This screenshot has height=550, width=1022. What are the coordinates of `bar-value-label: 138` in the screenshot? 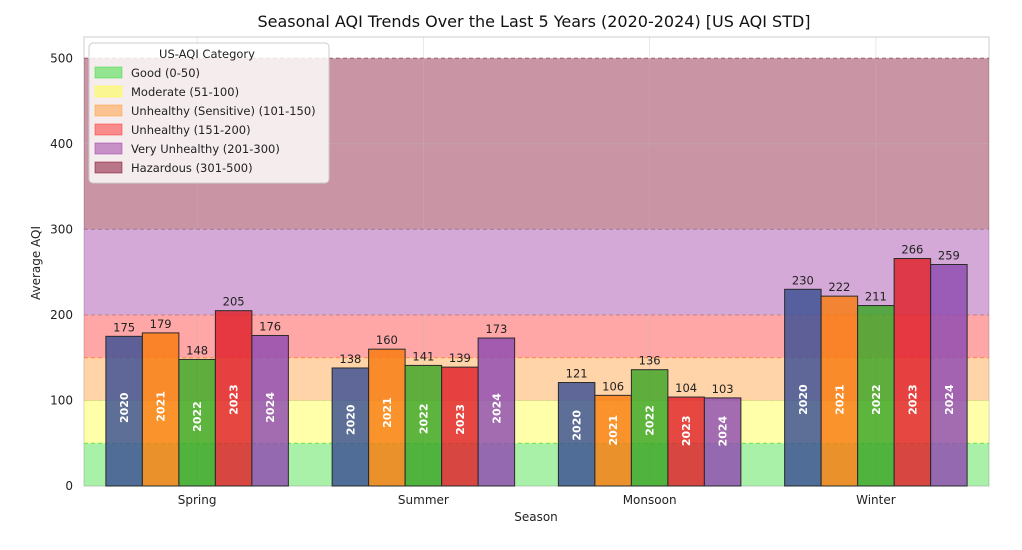 It's located at (350, 359).